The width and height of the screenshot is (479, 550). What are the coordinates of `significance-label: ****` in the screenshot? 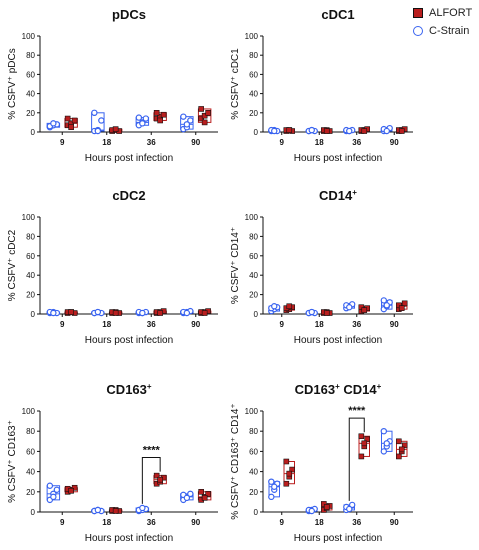 It's located at (357, 411).